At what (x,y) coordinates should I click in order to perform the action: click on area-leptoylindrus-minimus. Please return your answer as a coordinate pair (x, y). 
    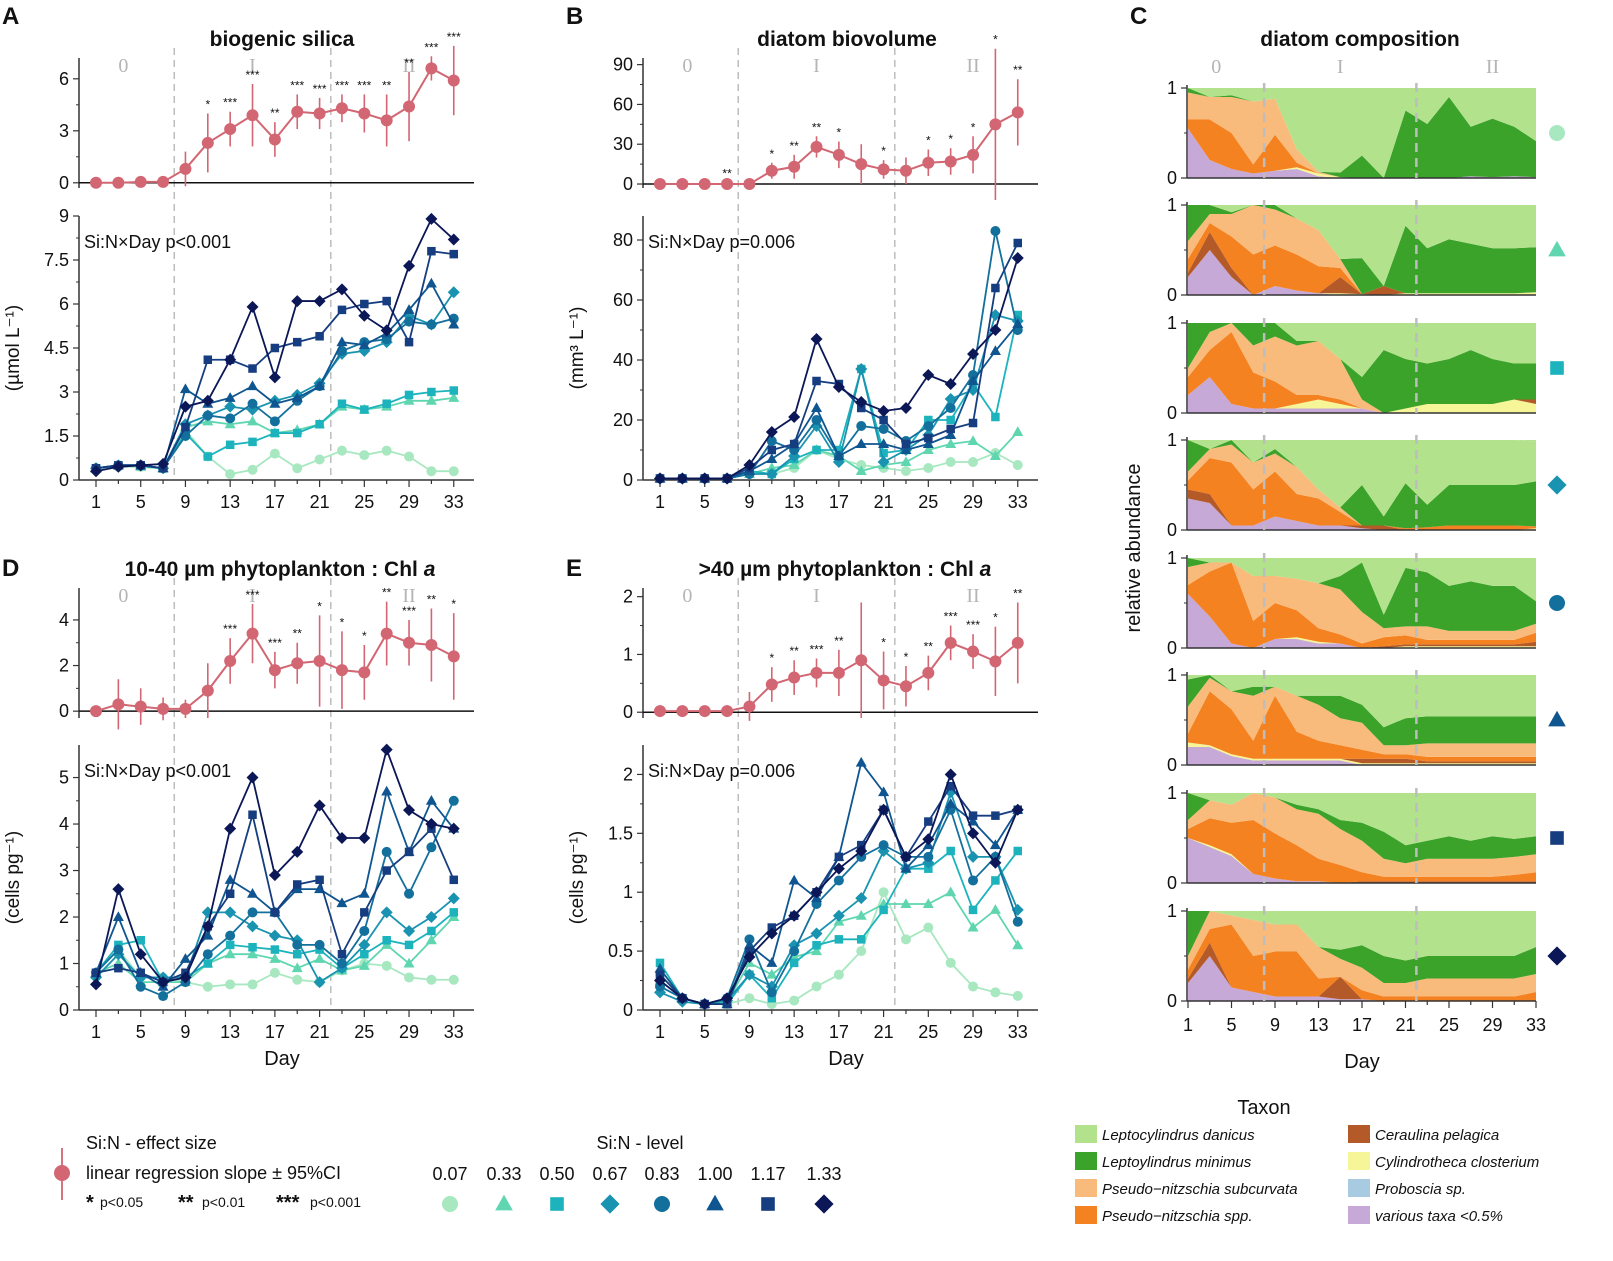
    Looking at the image, I should click on (1362, 594).